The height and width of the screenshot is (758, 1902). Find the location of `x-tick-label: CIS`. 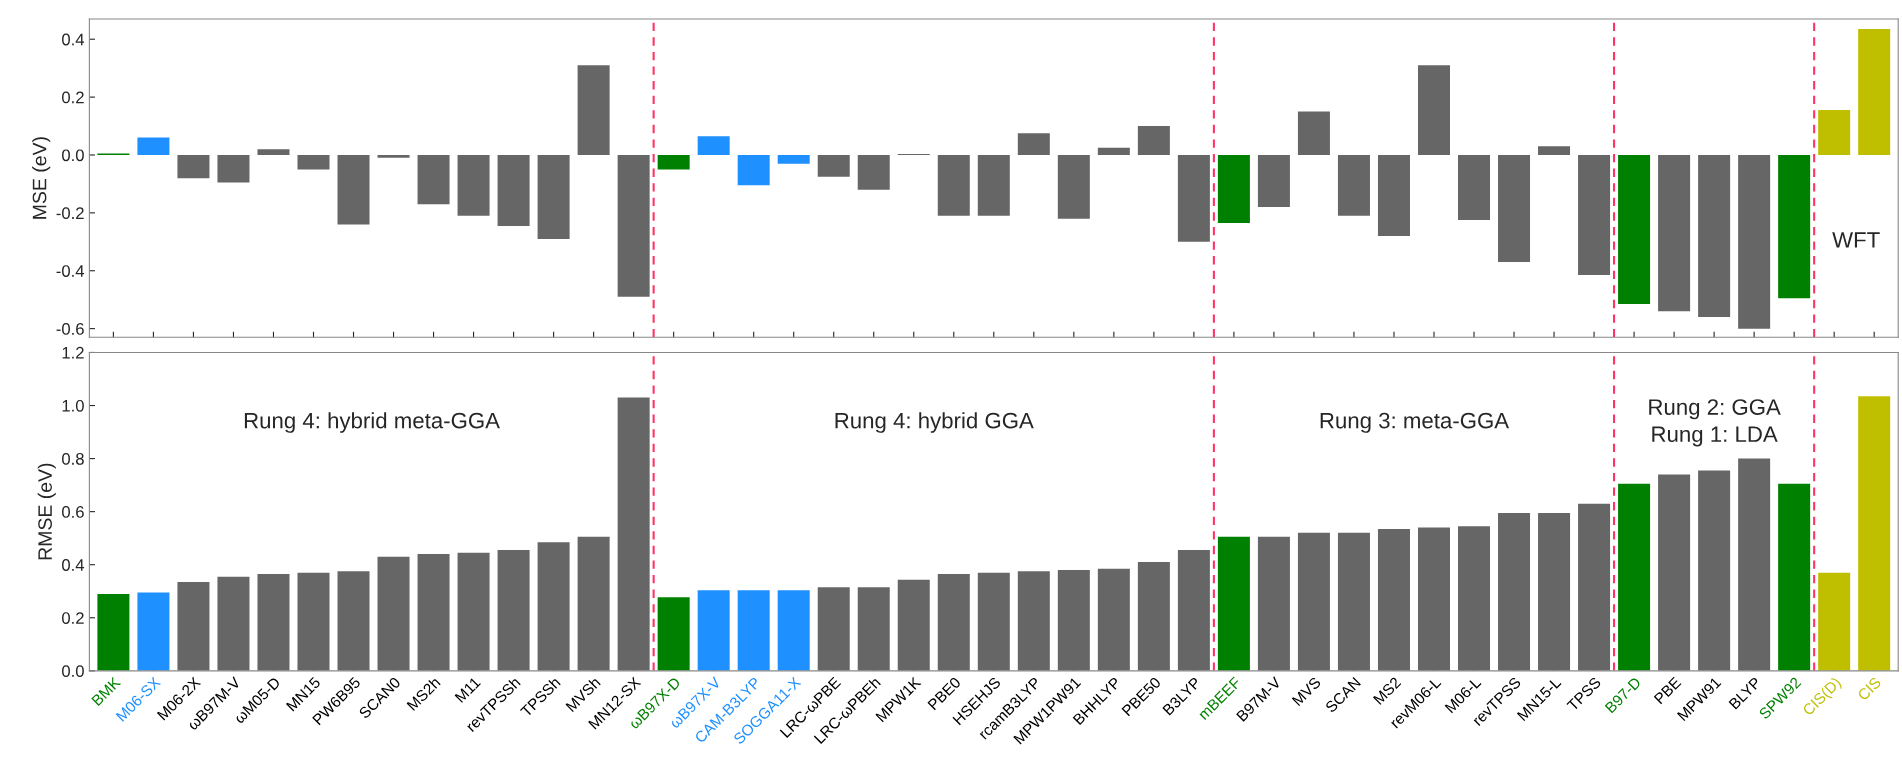

x-tick-label: CIS is located at coordinates (1869, 689).